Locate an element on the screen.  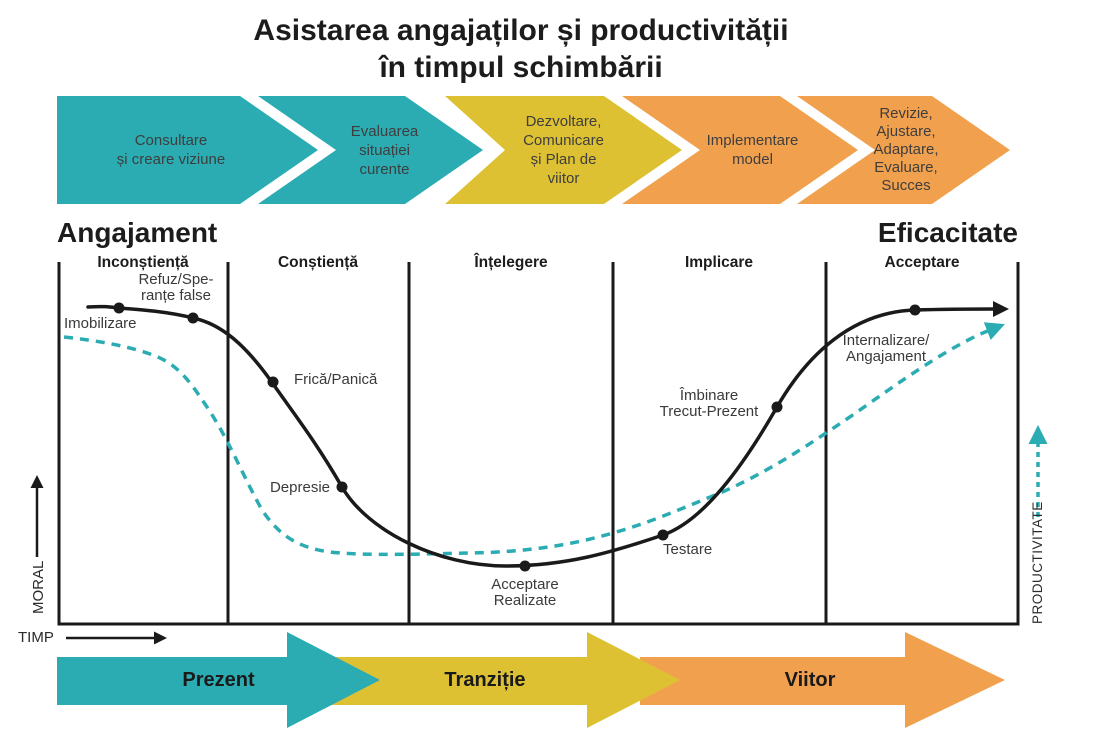
label-imbinare: Îmbinare Trecut-Prezent is located at coordinates (709, 403).